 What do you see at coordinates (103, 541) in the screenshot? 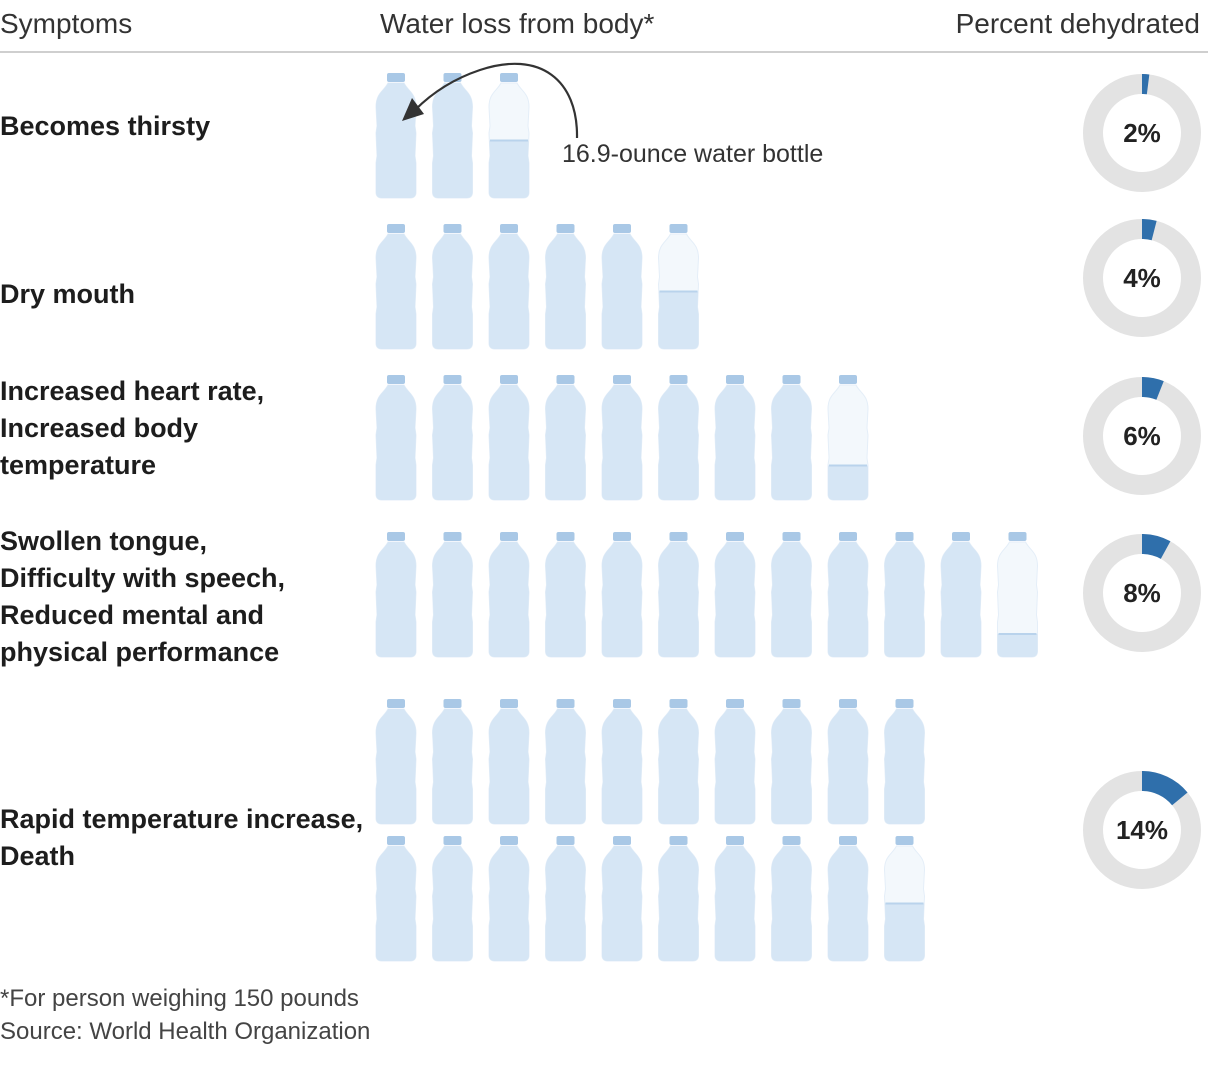
I see `symptom-text: Swollen tongue,` at bounding box center [103, 541].